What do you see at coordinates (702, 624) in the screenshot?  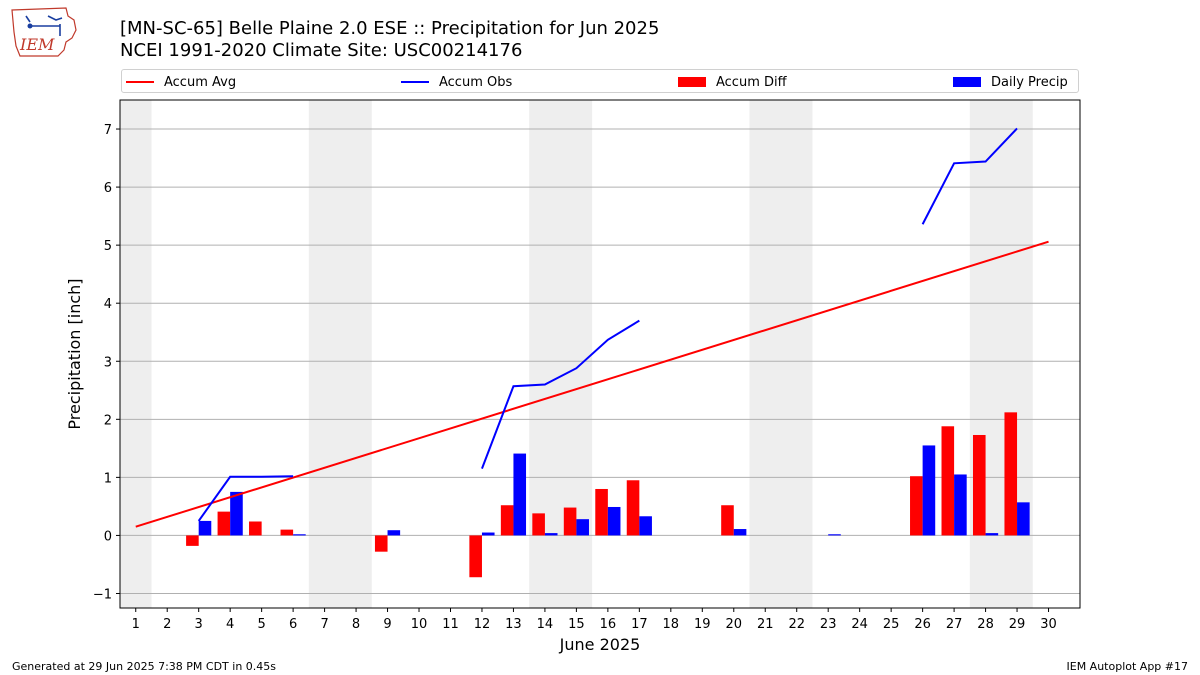 I see `x-tick-label: 19` at bounding box center [702, 624].